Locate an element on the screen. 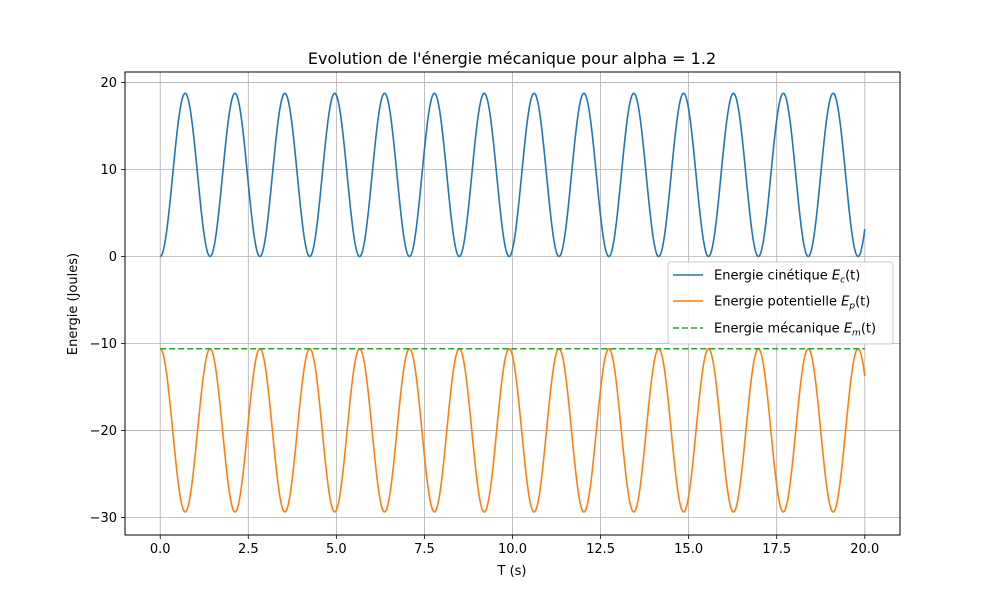  x-tick-label: 0.0 is located at coordinates (160, 549).